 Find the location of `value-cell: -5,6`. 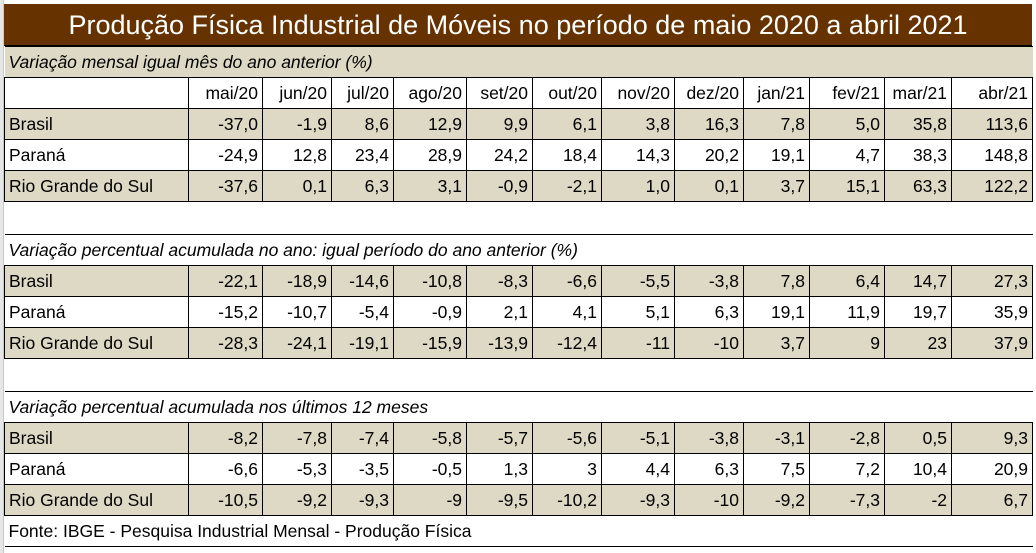

value-cell: -5,6 is located at coordinates (567, 438).